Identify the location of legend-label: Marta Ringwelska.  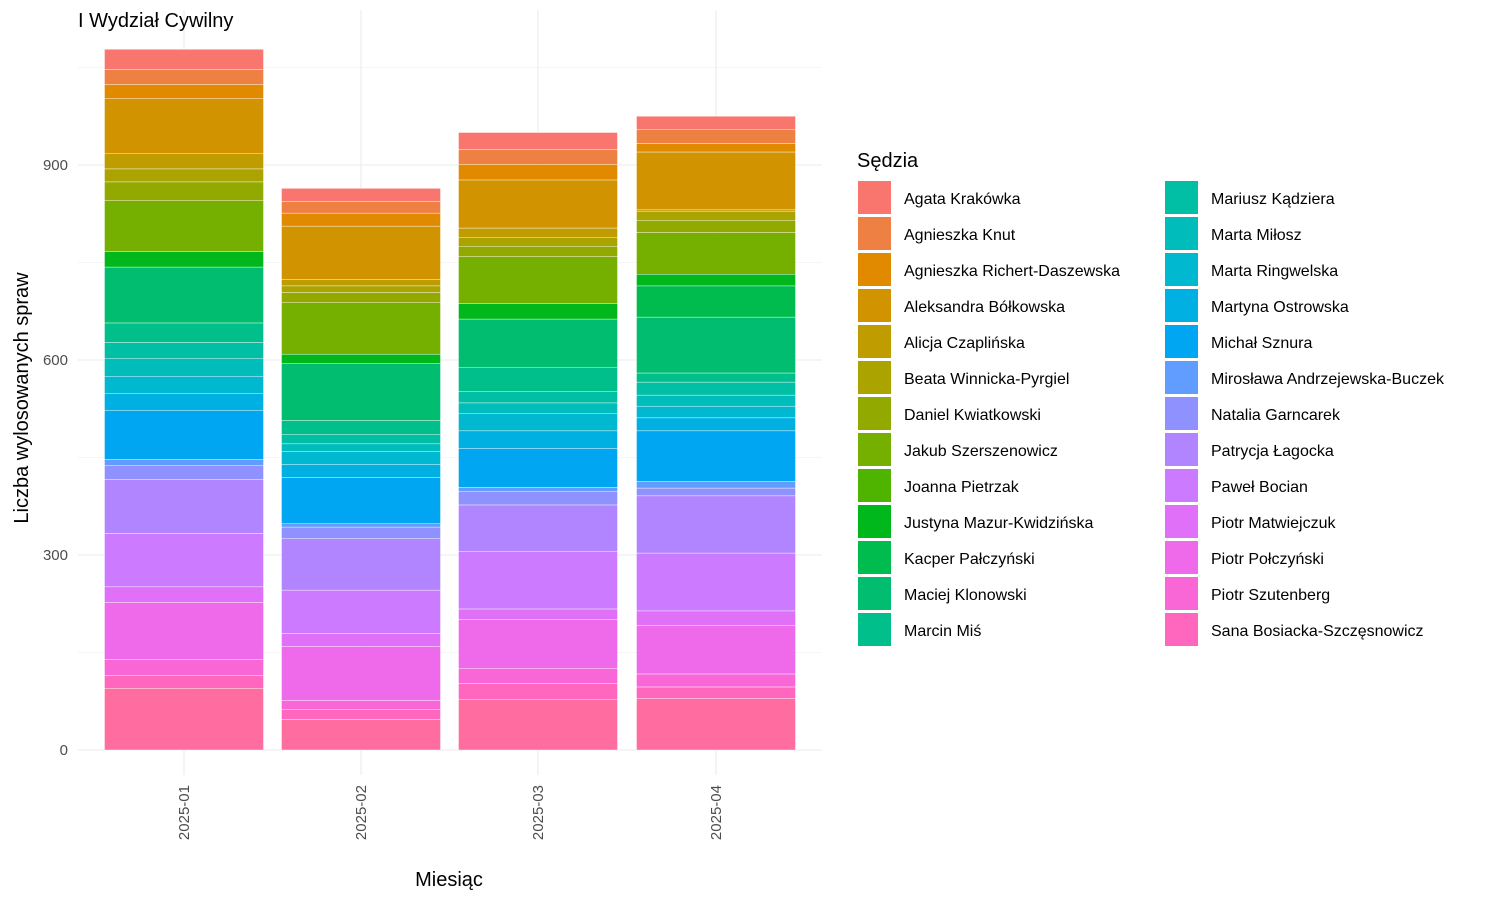
(1274, 271).